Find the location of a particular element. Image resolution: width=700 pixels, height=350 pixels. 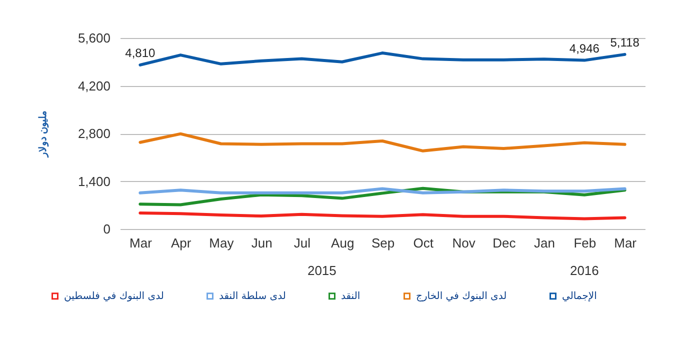

y-tick-label: 2,800 is located at coordinates (94, 133).